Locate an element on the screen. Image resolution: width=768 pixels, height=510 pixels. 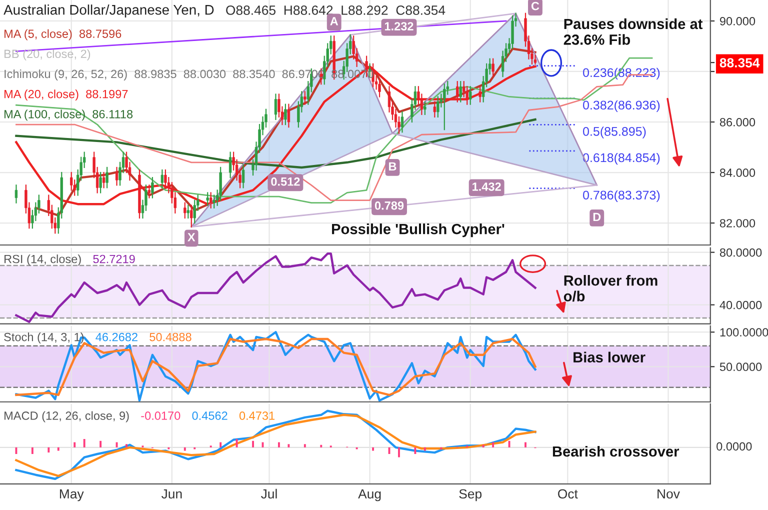
x-tick-label: Nov is located at coordinates (669, 494).